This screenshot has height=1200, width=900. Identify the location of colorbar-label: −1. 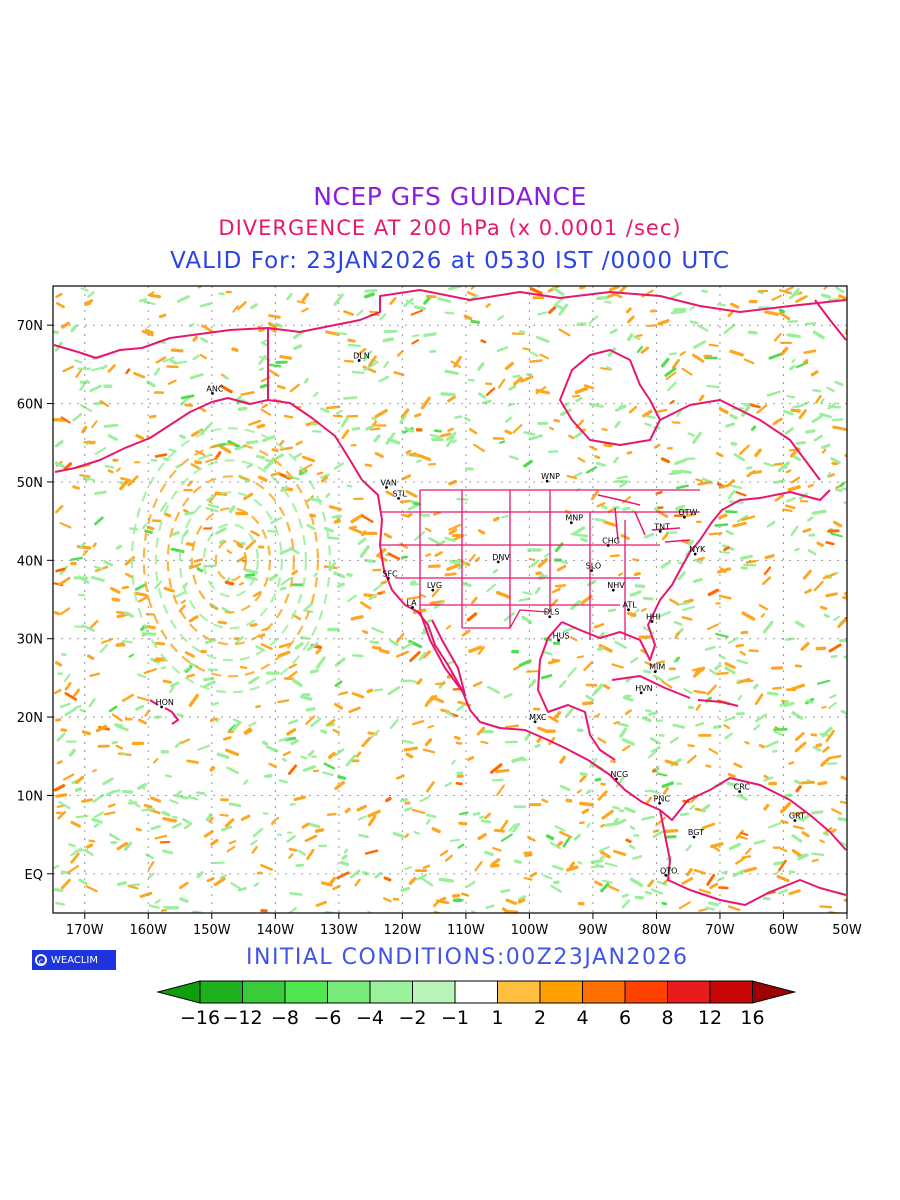
(455, 1018).